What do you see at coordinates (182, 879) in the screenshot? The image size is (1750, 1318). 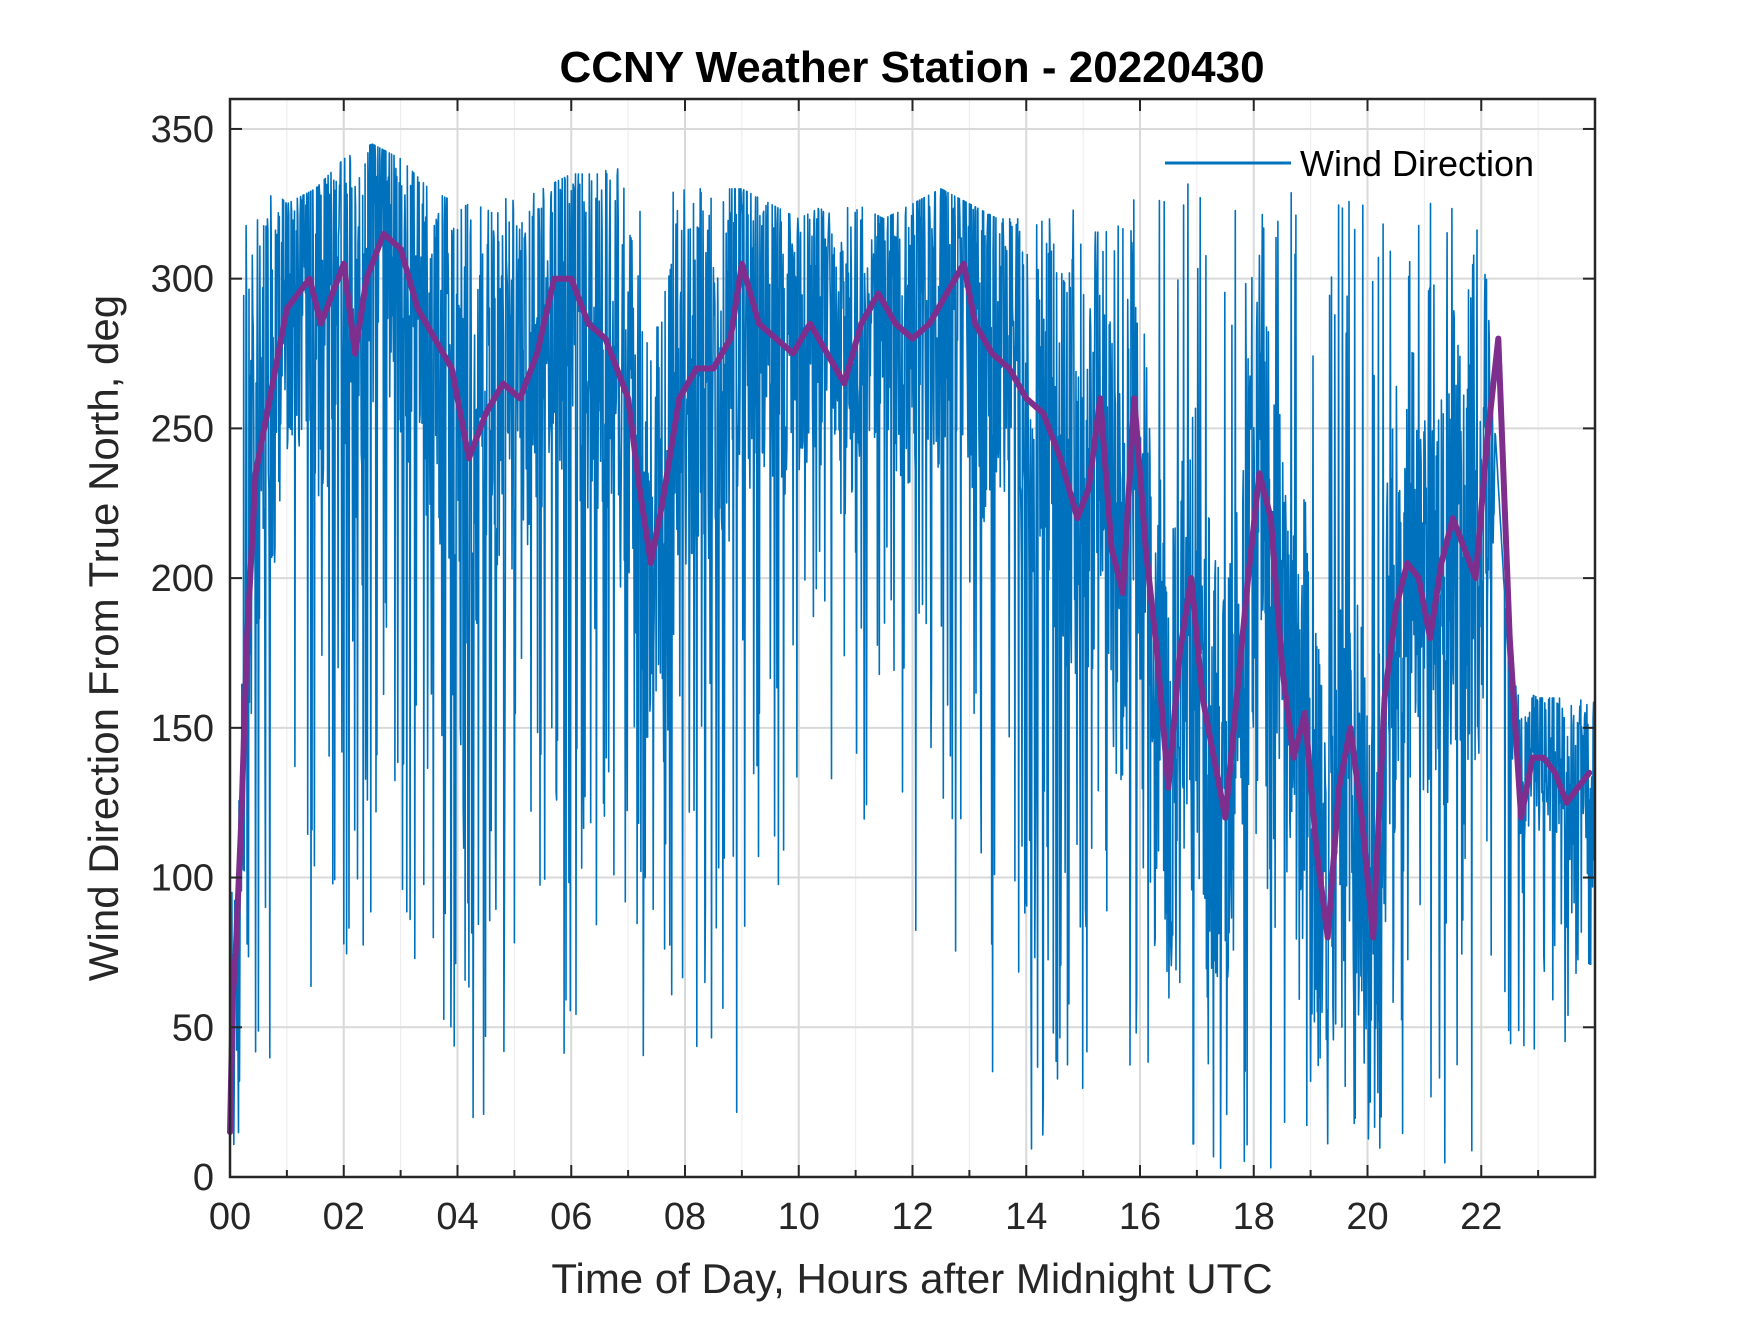 I see `y-tick-label: 100` at bounding box center [182, 879].